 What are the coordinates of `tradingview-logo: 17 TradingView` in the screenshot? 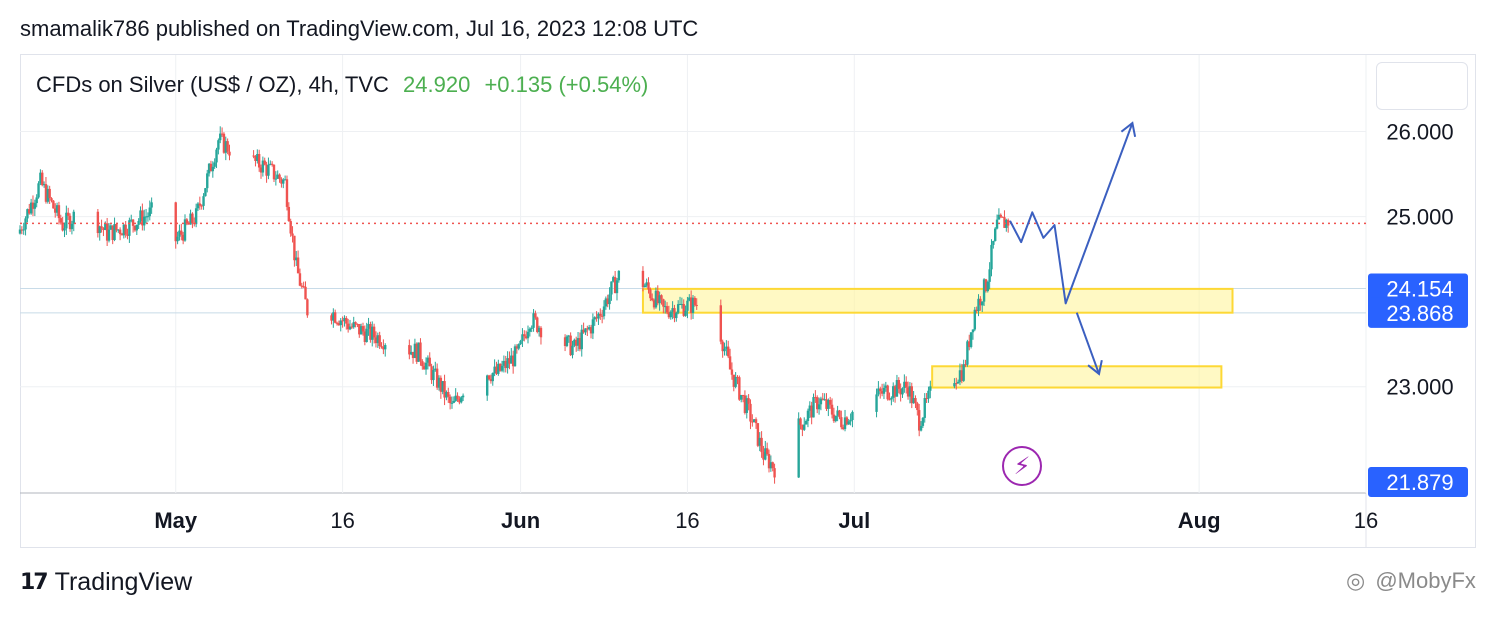 It's located at (106, 582).